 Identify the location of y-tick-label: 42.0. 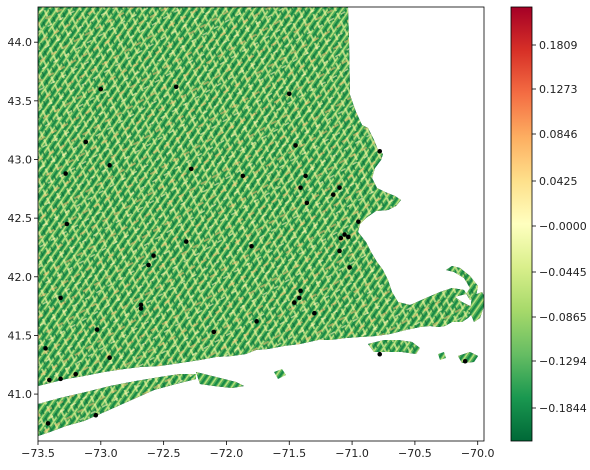
(20, 277).